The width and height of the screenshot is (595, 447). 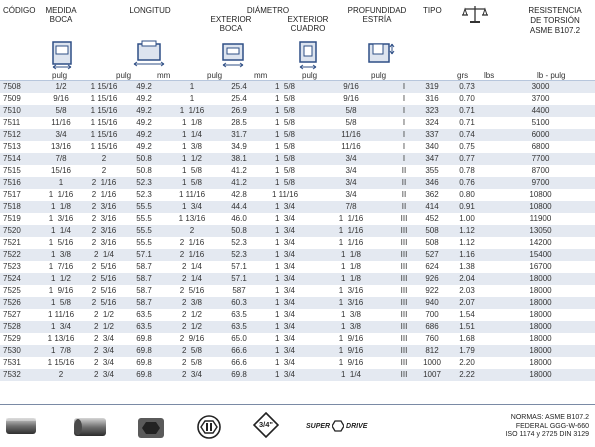 What do you see at coordinates (467, 327) in the screenshot?
I see `table-cell: 1.51` at bounding box center [467, 327].